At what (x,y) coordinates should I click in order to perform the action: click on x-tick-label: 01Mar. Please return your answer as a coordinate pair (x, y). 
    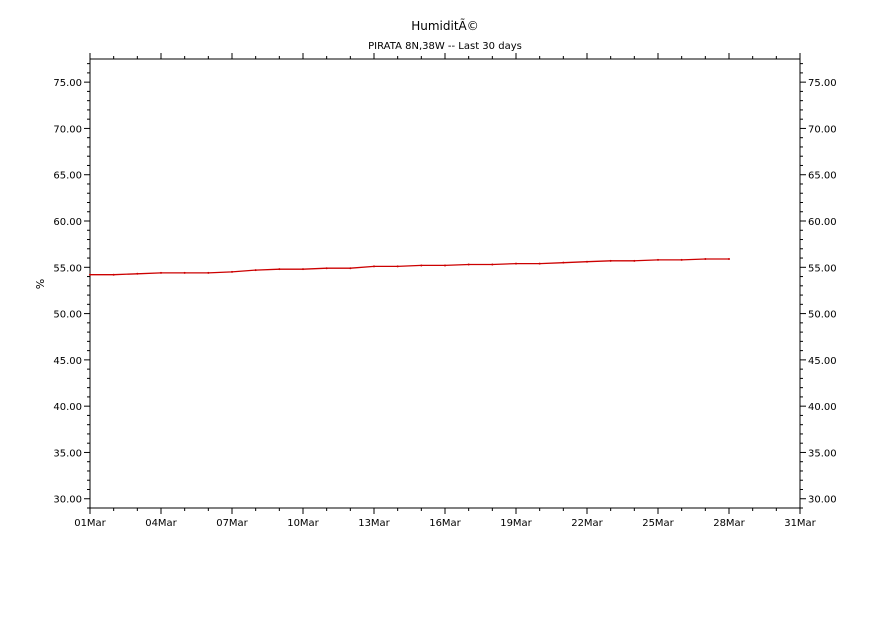
    Looking at the image, I should click on (90, 523).